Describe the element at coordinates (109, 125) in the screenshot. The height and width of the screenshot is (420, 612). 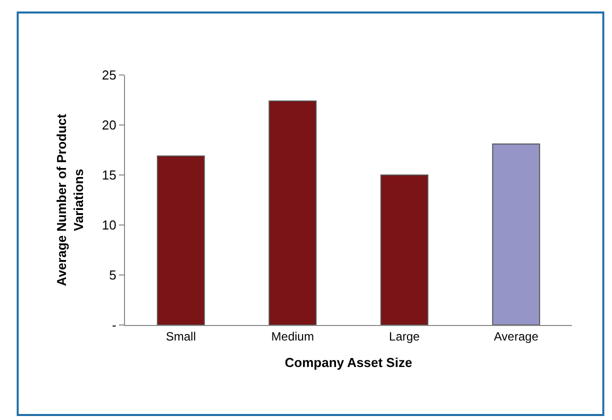
I see `y-tick-label: 20` at that location.